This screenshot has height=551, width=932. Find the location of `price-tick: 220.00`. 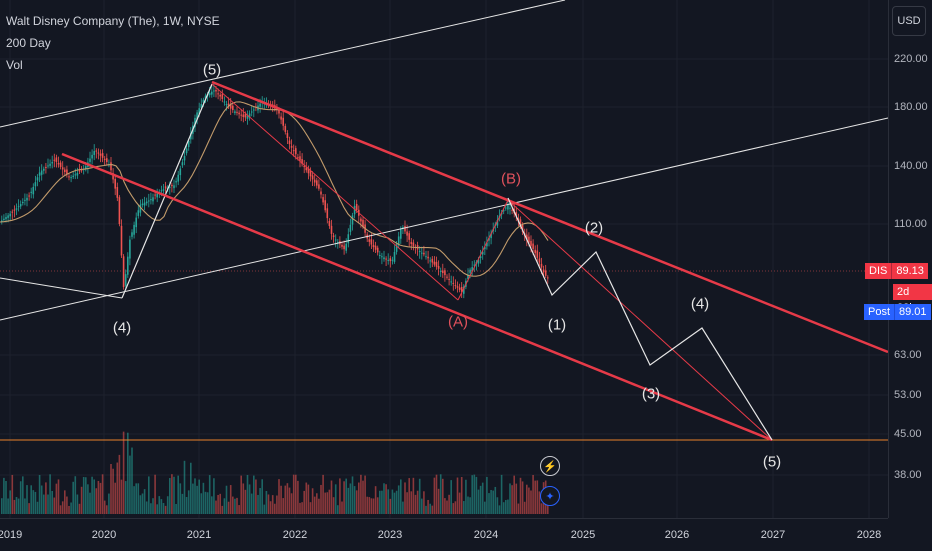

price-tick: 220.00 is located at coordinates (911, 59).